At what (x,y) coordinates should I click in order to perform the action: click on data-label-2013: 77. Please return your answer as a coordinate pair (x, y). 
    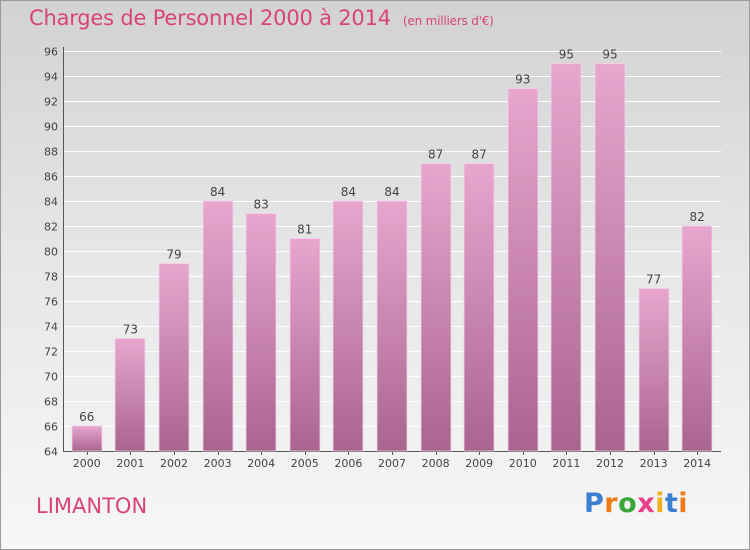
    Looking at the image, I should click on (653, 280).